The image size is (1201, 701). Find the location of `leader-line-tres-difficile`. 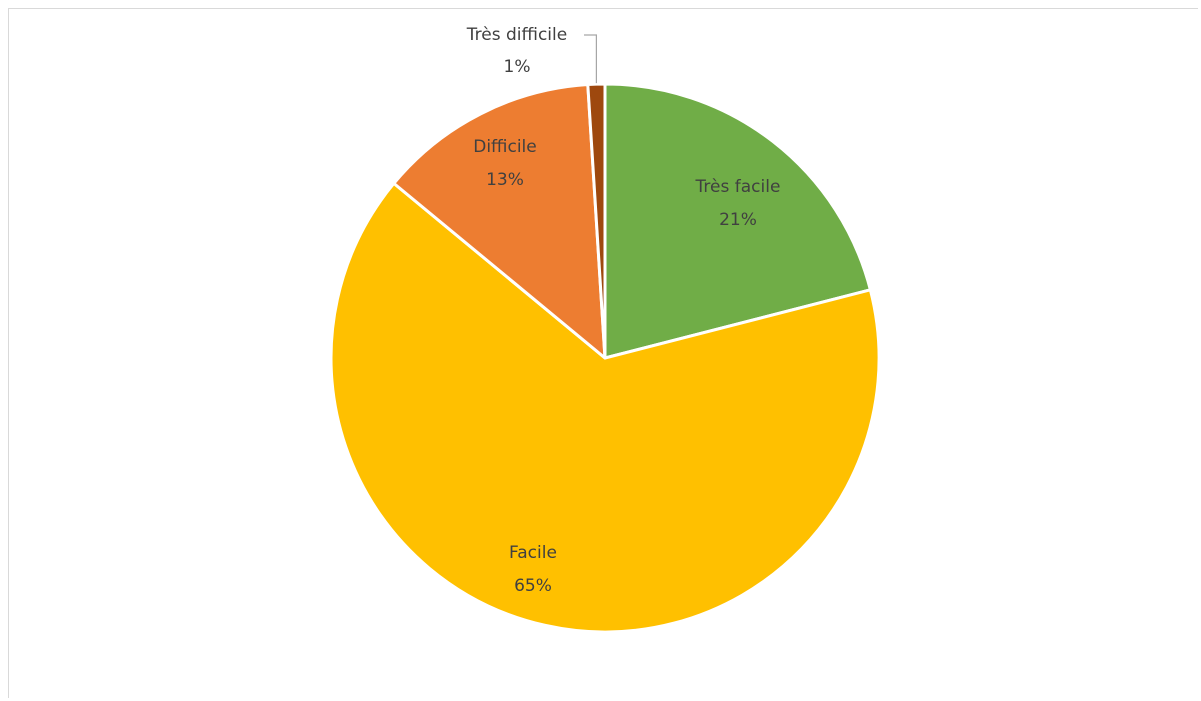

leader-line-tres-difficile is located at coordinates (590, 59).